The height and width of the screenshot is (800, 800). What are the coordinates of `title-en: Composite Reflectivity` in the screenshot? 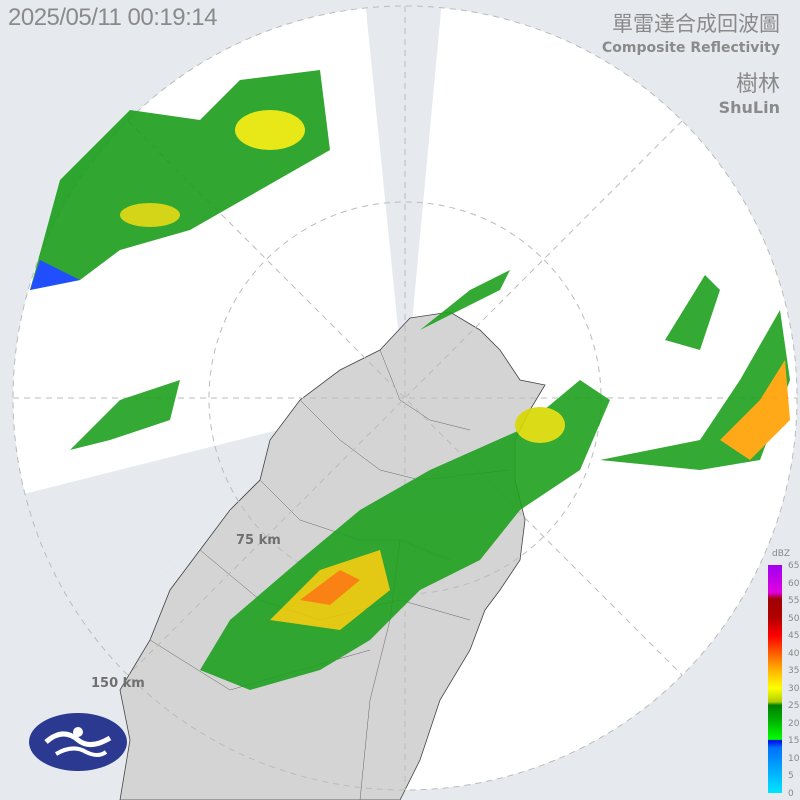 It's located at (691, 48).